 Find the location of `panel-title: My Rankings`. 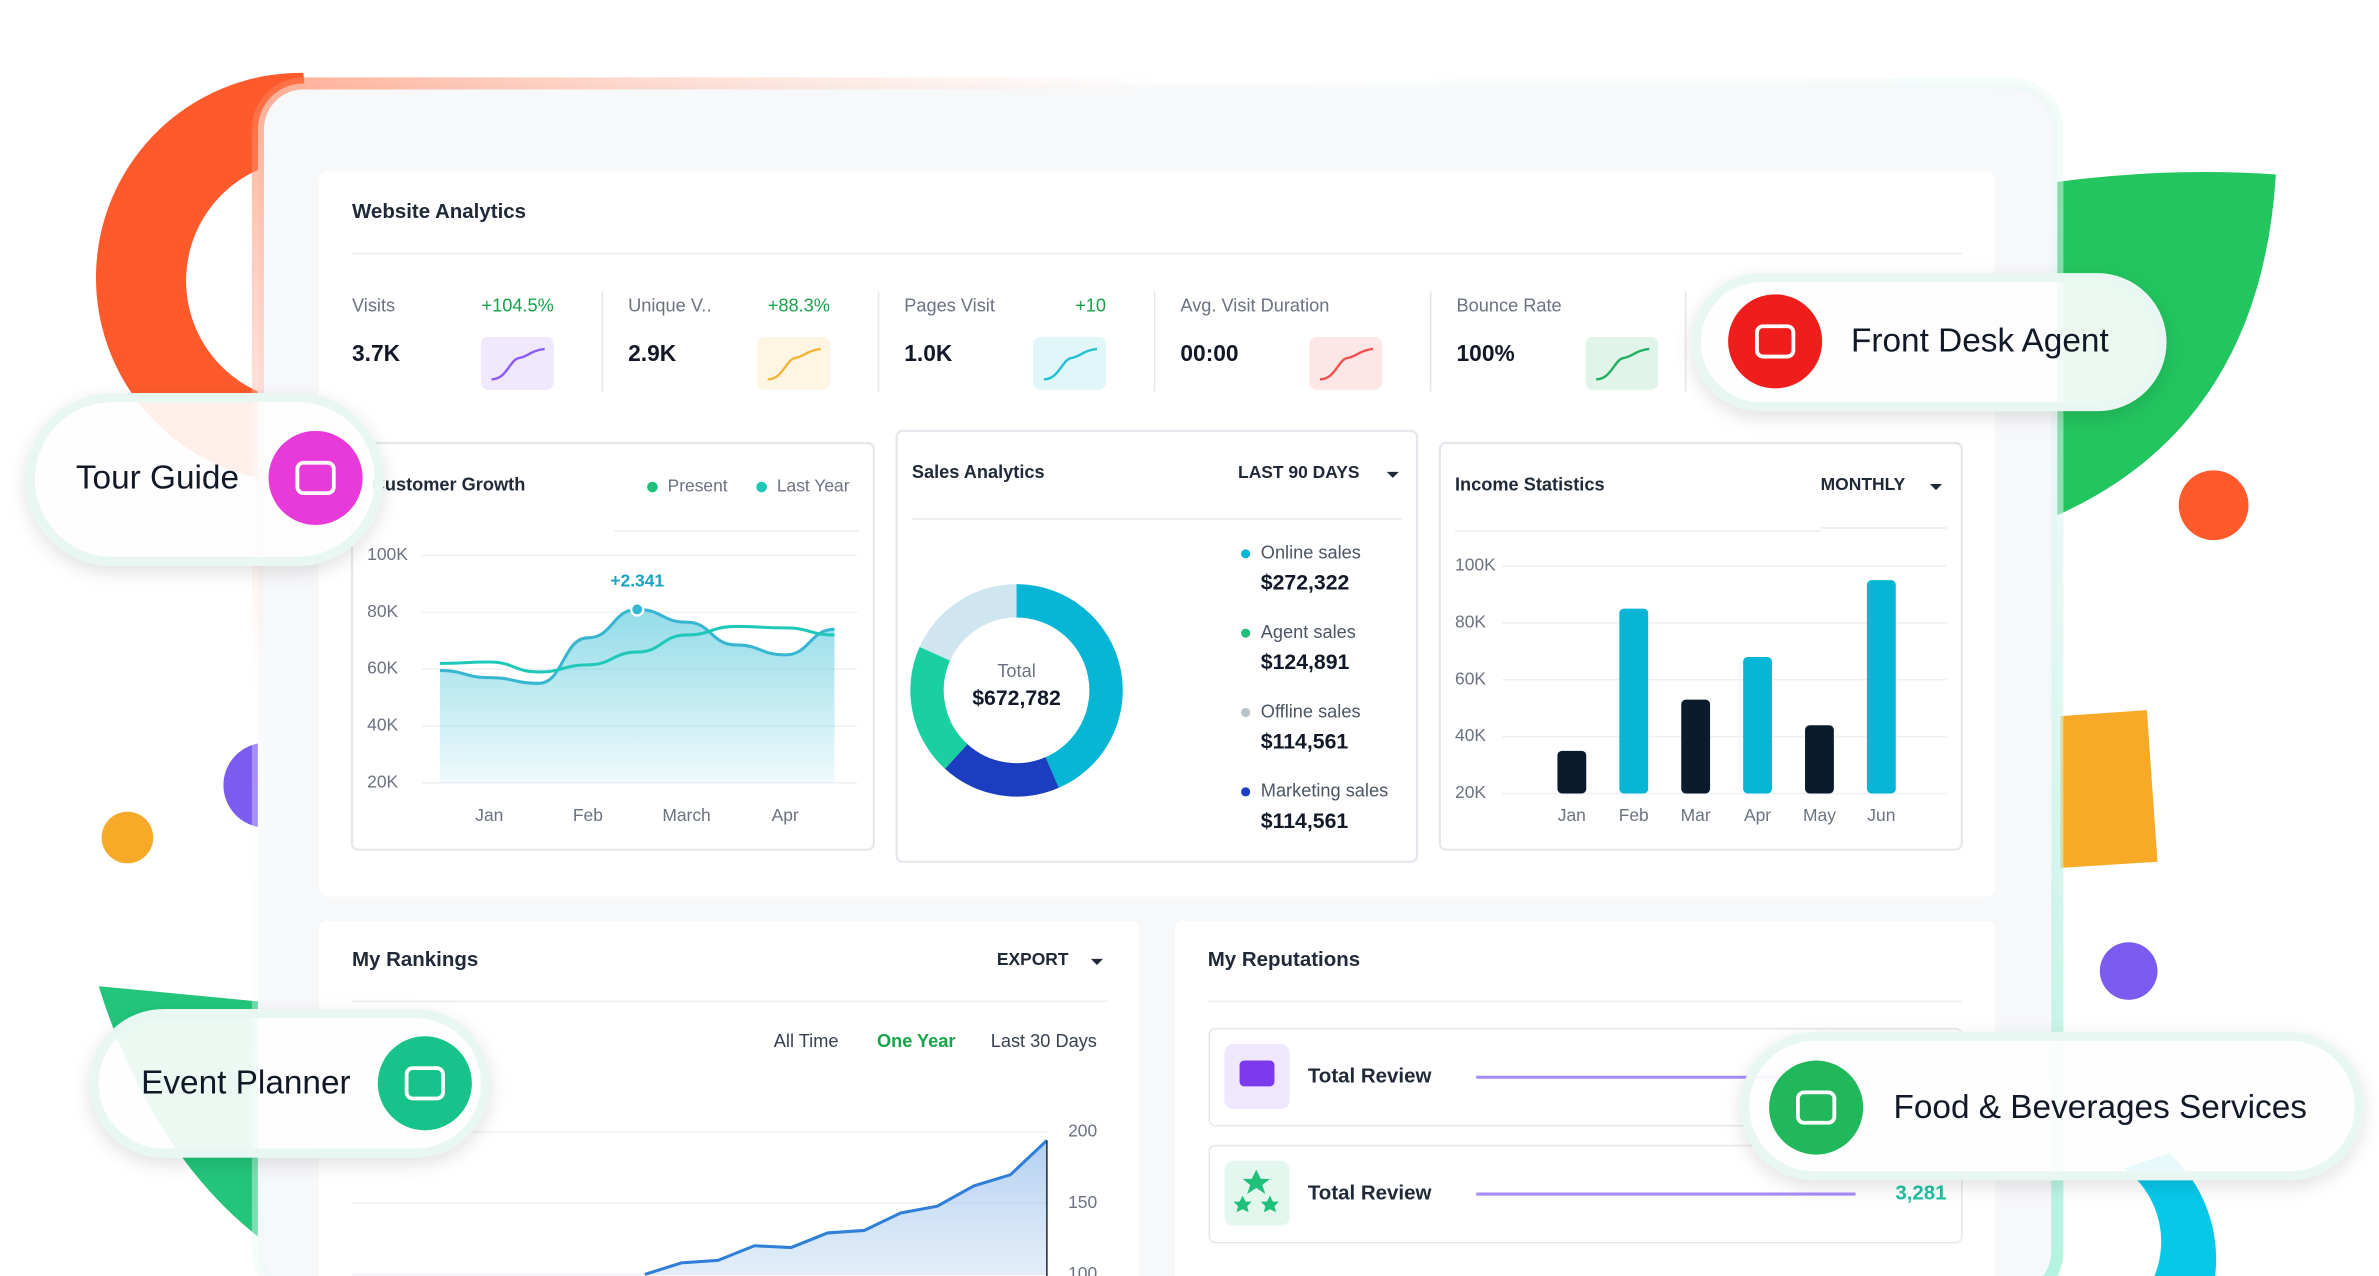

panel-title: My Rankings is located at coordinates (415, 959).